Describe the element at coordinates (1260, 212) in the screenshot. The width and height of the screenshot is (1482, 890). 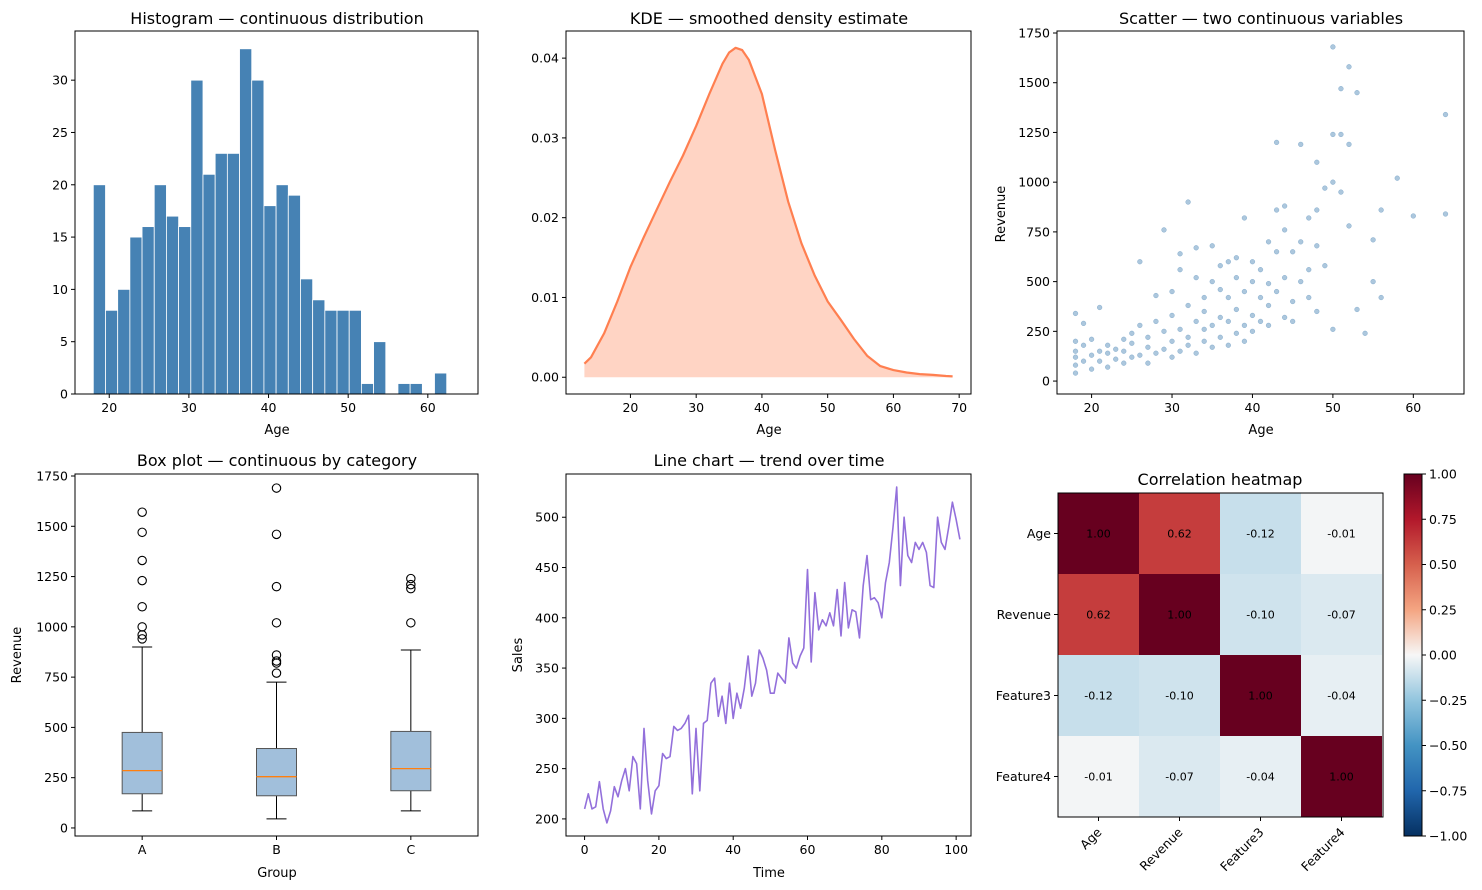
I see `scatter-frame` at that location.